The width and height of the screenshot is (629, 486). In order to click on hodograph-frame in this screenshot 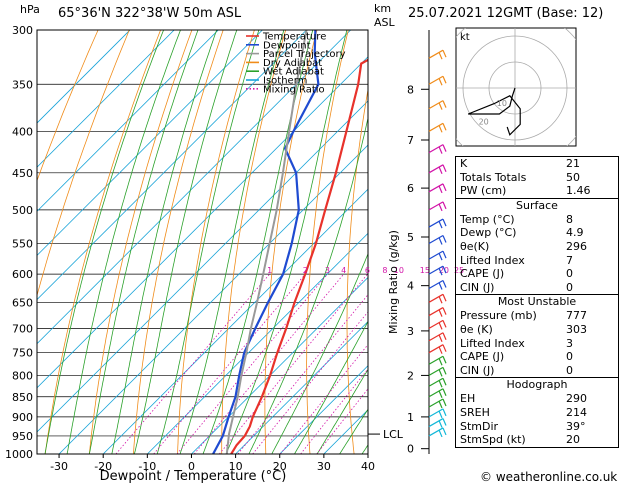, I will do `click(516, 87)`.